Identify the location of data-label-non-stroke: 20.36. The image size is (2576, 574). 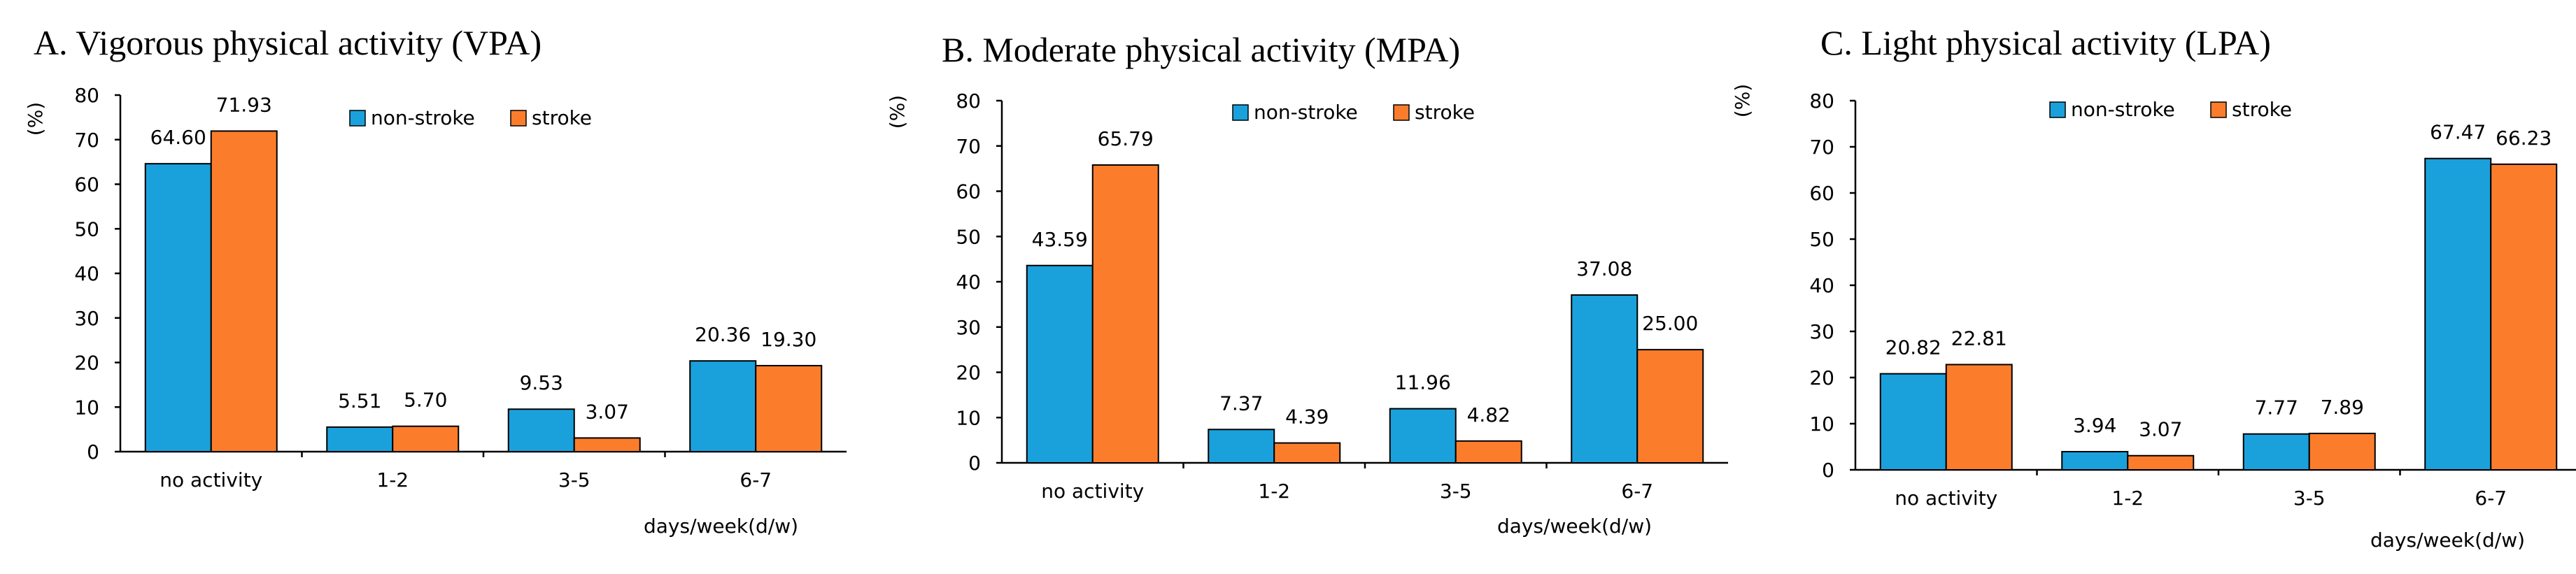
(723, 334).